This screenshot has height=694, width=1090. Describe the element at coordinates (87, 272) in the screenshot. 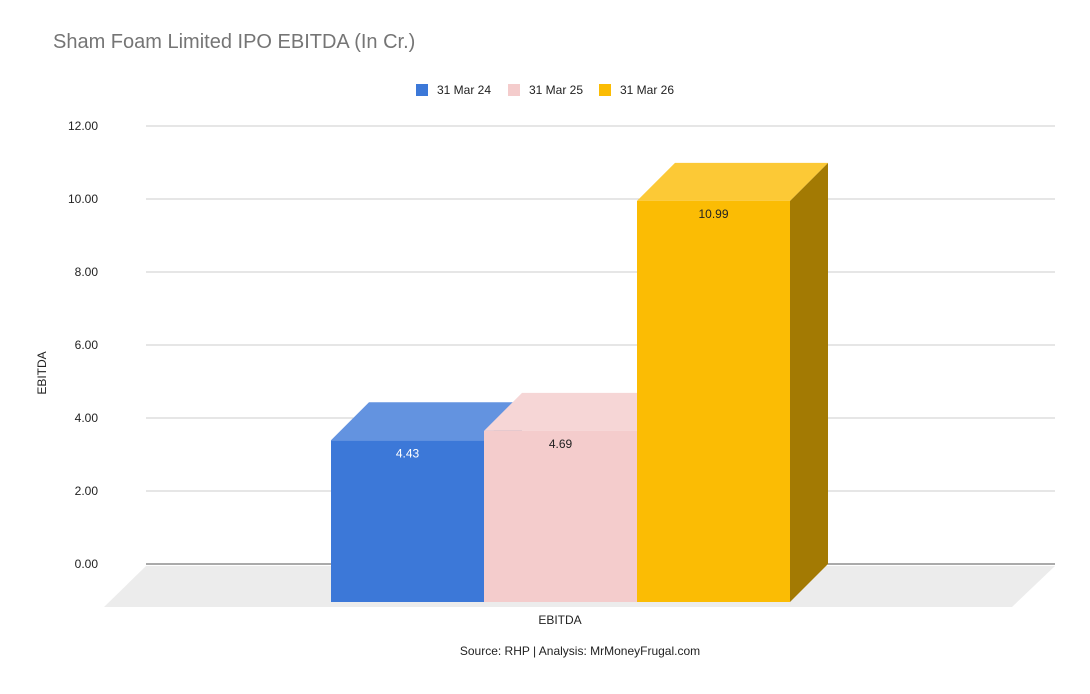

I see `y-tick-label: 8.00` at that location.